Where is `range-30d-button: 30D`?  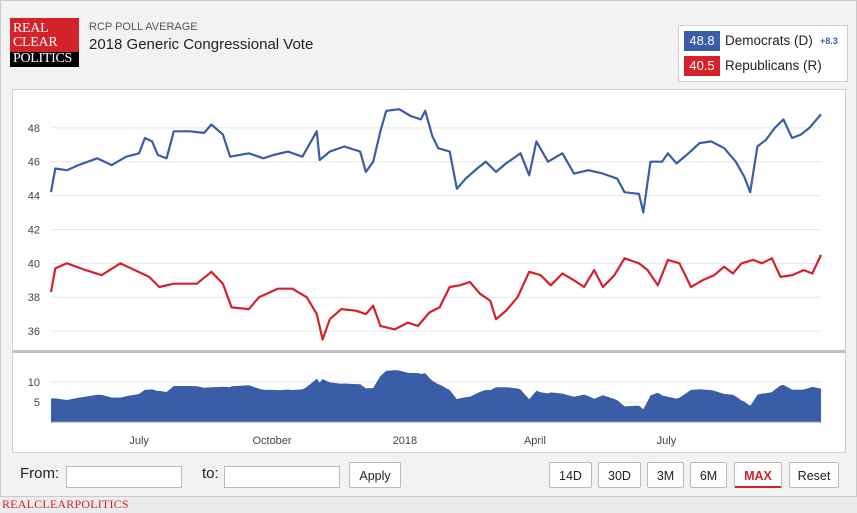
range-30d-button: 30D is located at coordinates (619, 475).